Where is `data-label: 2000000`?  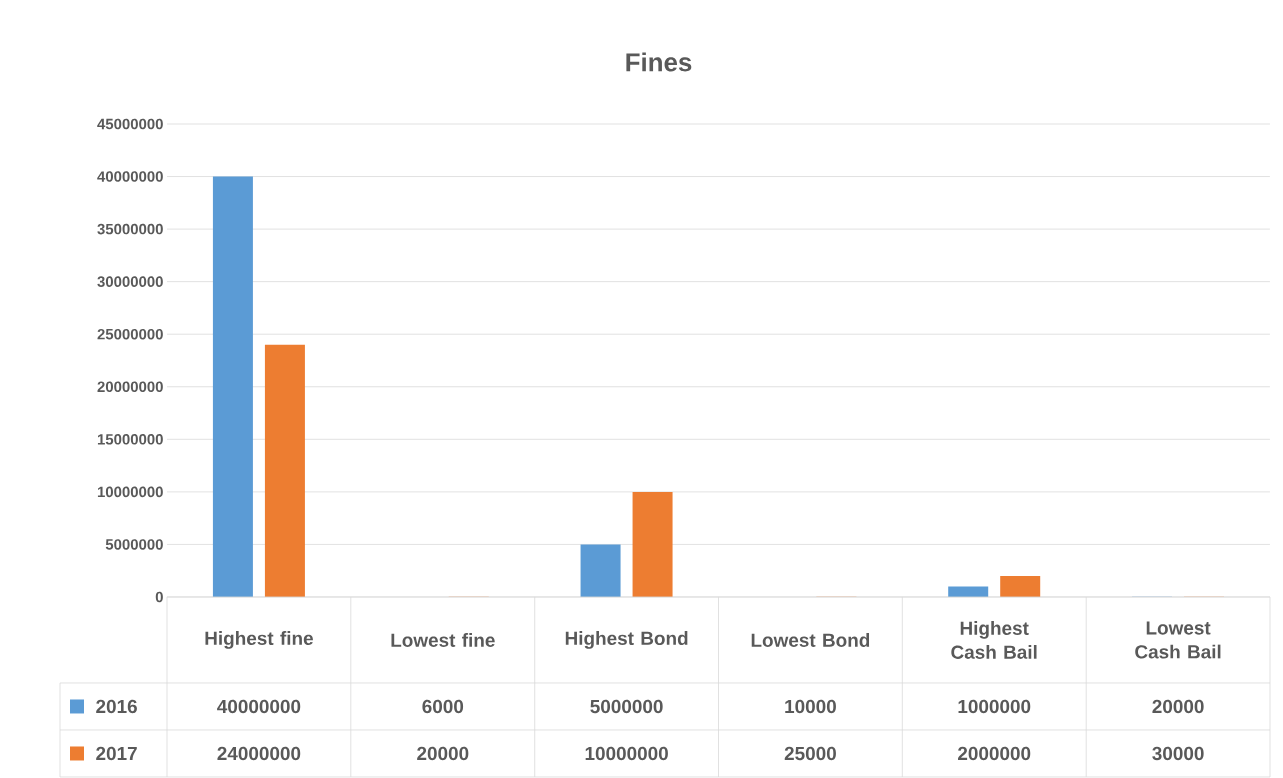
data-label: 2000000 is located at coordinates (994, 753).